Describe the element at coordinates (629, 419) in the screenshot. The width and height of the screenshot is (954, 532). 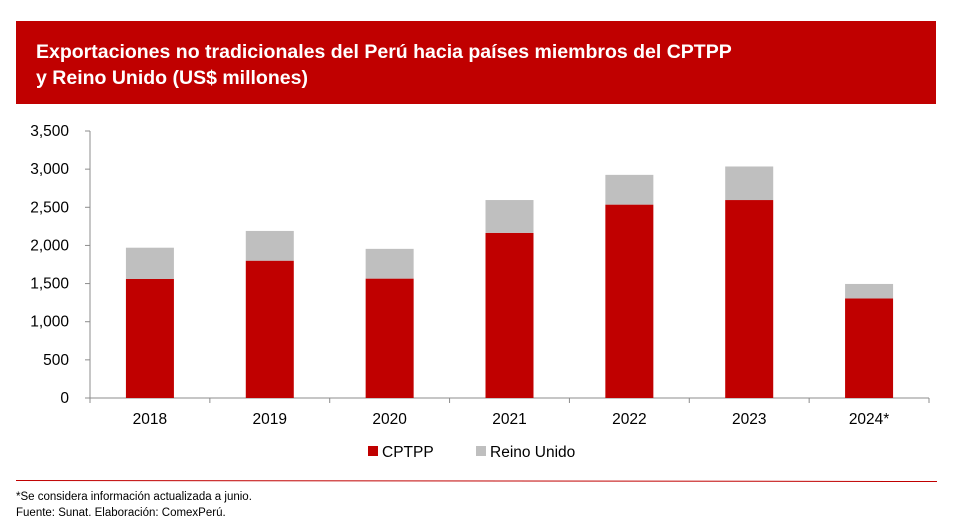
I see `x-tick-label: 2022` at that location.